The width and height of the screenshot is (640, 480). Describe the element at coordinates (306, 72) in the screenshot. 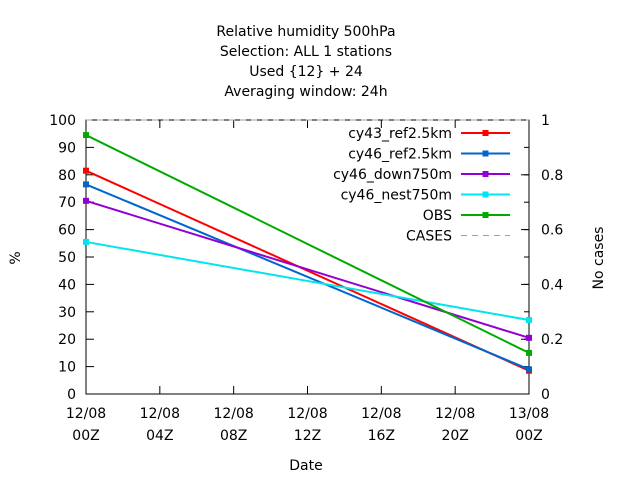

I see `title-line: Used {12} + 24` at that location.